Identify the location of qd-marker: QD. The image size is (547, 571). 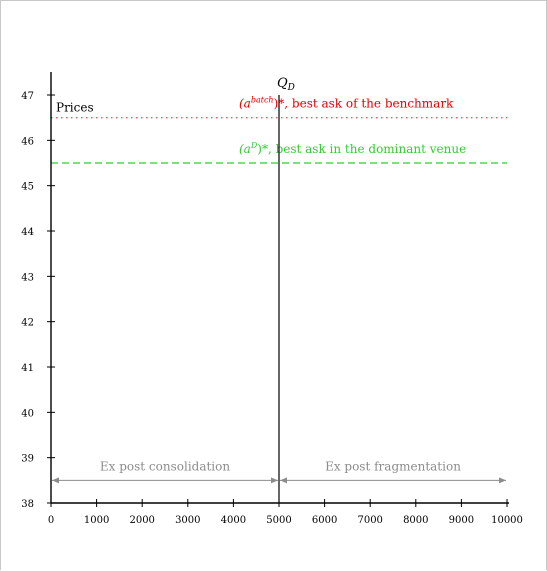
(286, 289).